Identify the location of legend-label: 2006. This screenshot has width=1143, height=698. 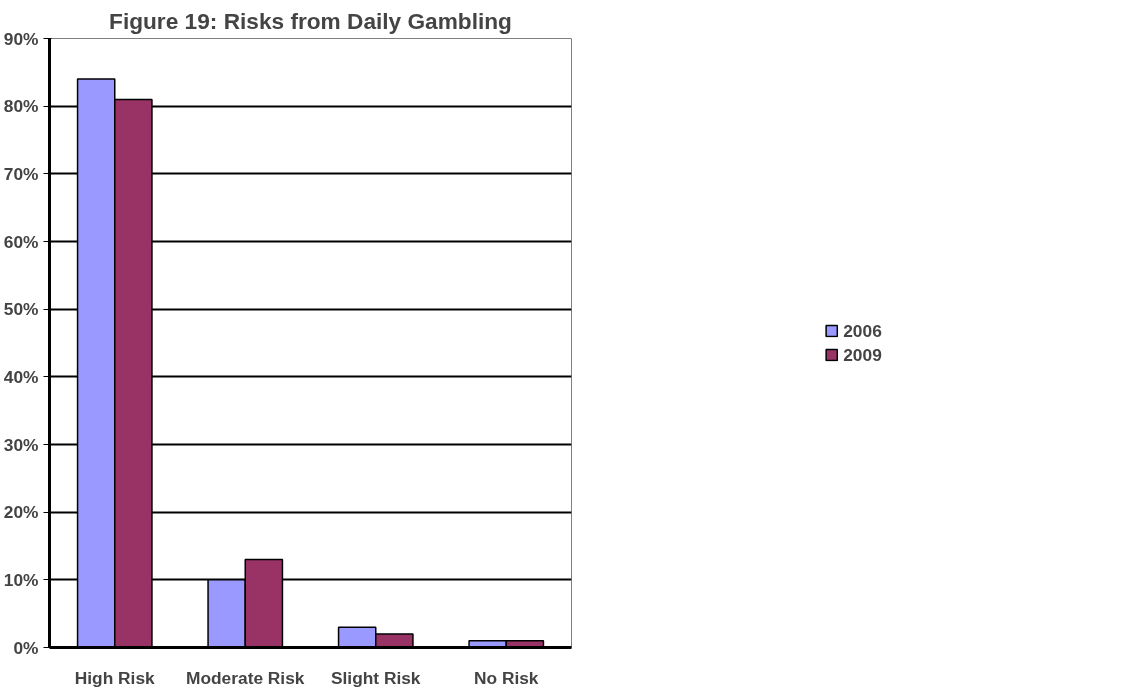
(862, 330).